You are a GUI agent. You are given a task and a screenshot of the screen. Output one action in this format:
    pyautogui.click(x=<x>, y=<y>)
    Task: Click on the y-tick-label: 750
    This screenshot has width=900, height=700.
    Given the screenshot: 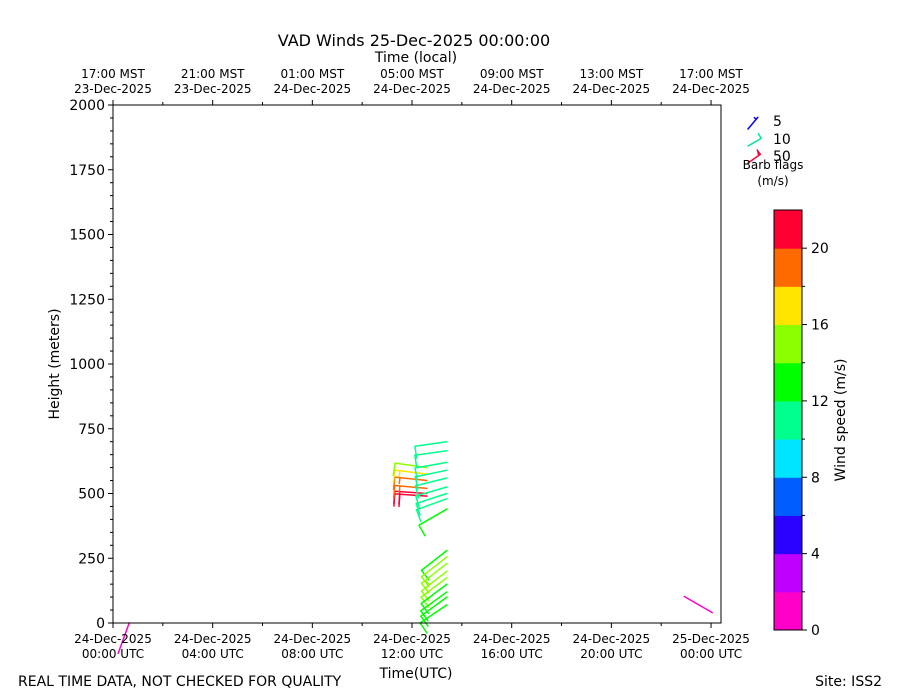 What is the action you would take?
    pyautogui.click(x=91, y=430)
    